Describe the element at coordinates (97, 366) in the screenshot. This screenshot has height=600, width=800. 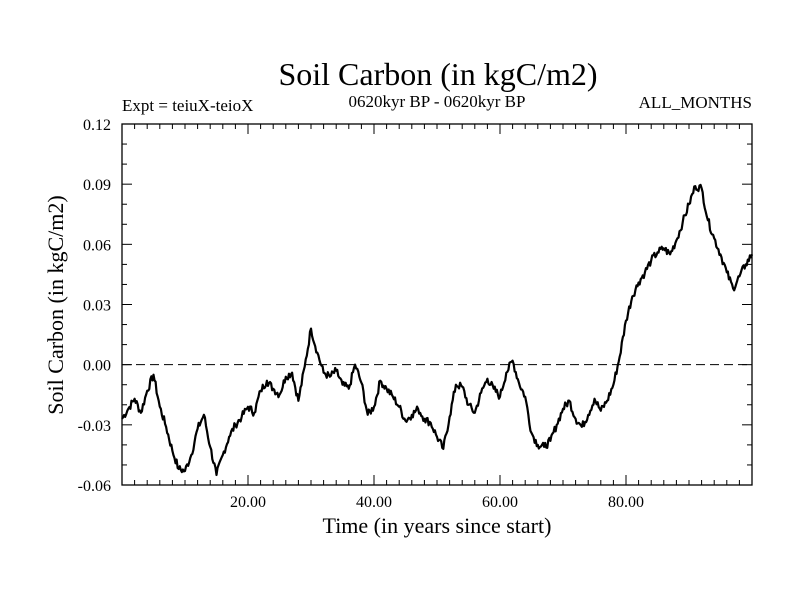
I see `y-tick-label: 0.00` at that location.